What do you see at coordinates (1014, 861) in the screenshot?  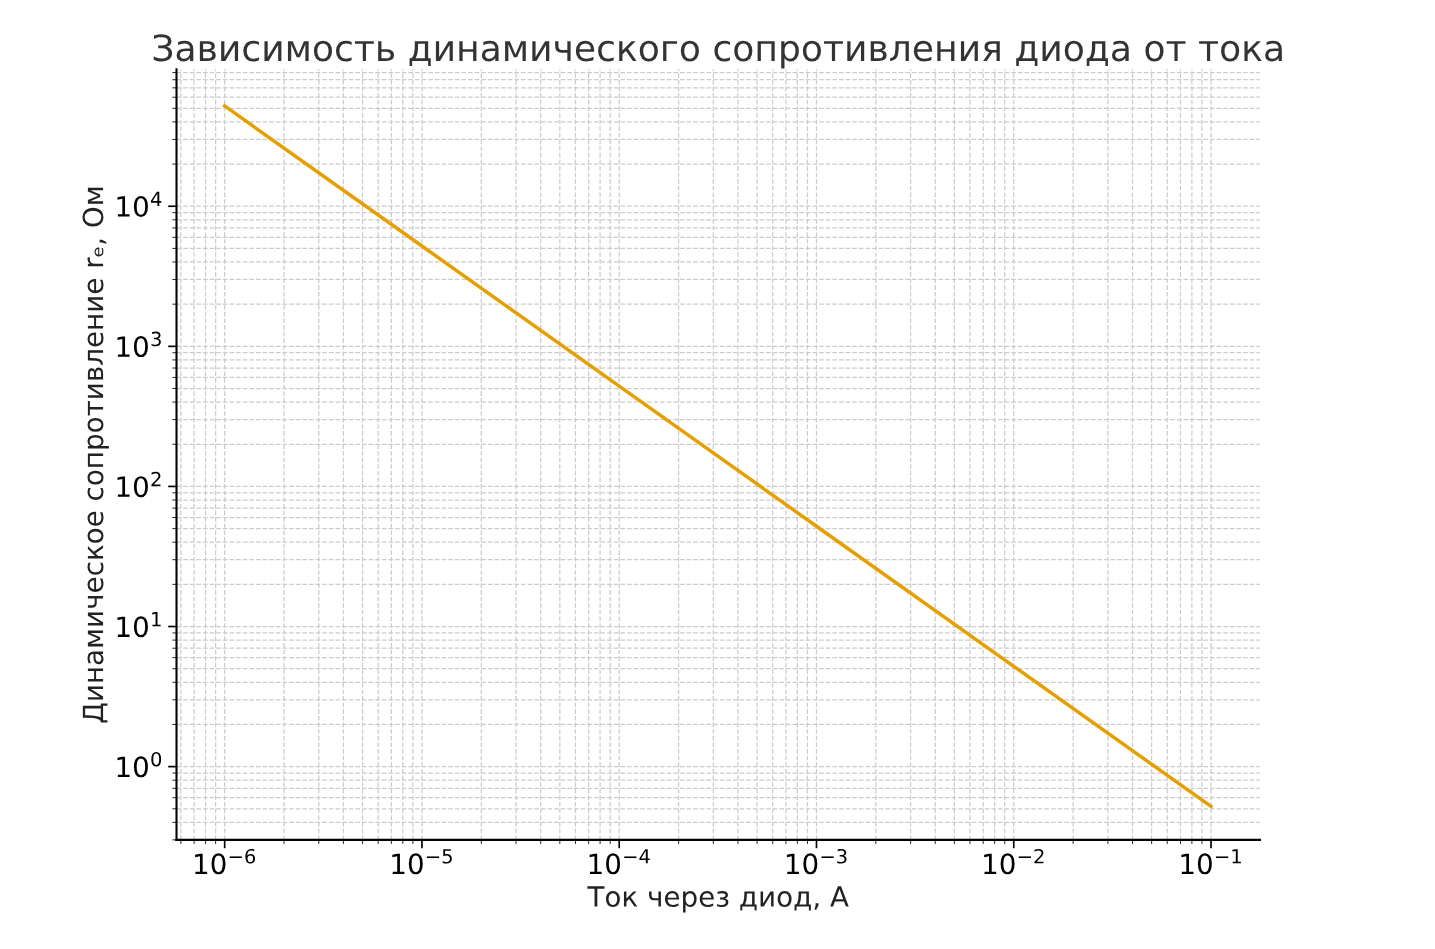 I see `x-tick-label: 10$^{−2}$` at bounding box center [1014, 861].